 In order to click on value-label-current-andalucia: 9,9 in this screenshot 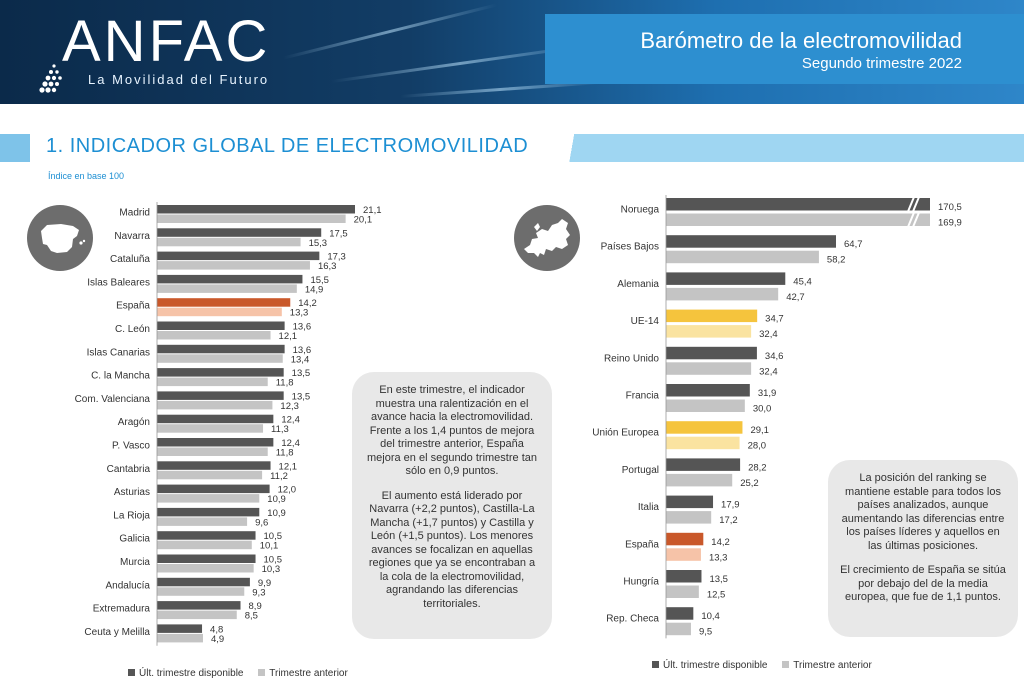, I will do `click(264, 583)`.